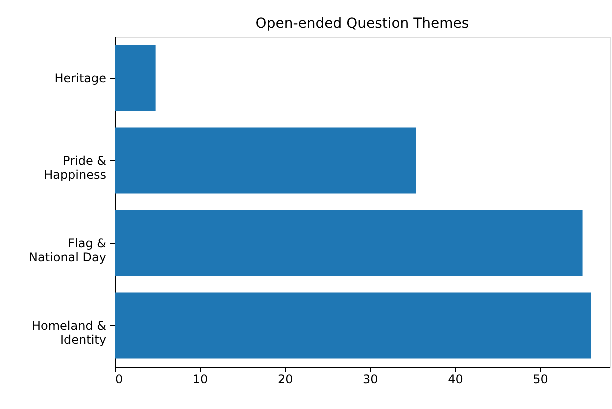  What do you see at coordinates (286, 379) in the screenshot?
I see `x-tick-label: 20` at bounding box center [286, 379].